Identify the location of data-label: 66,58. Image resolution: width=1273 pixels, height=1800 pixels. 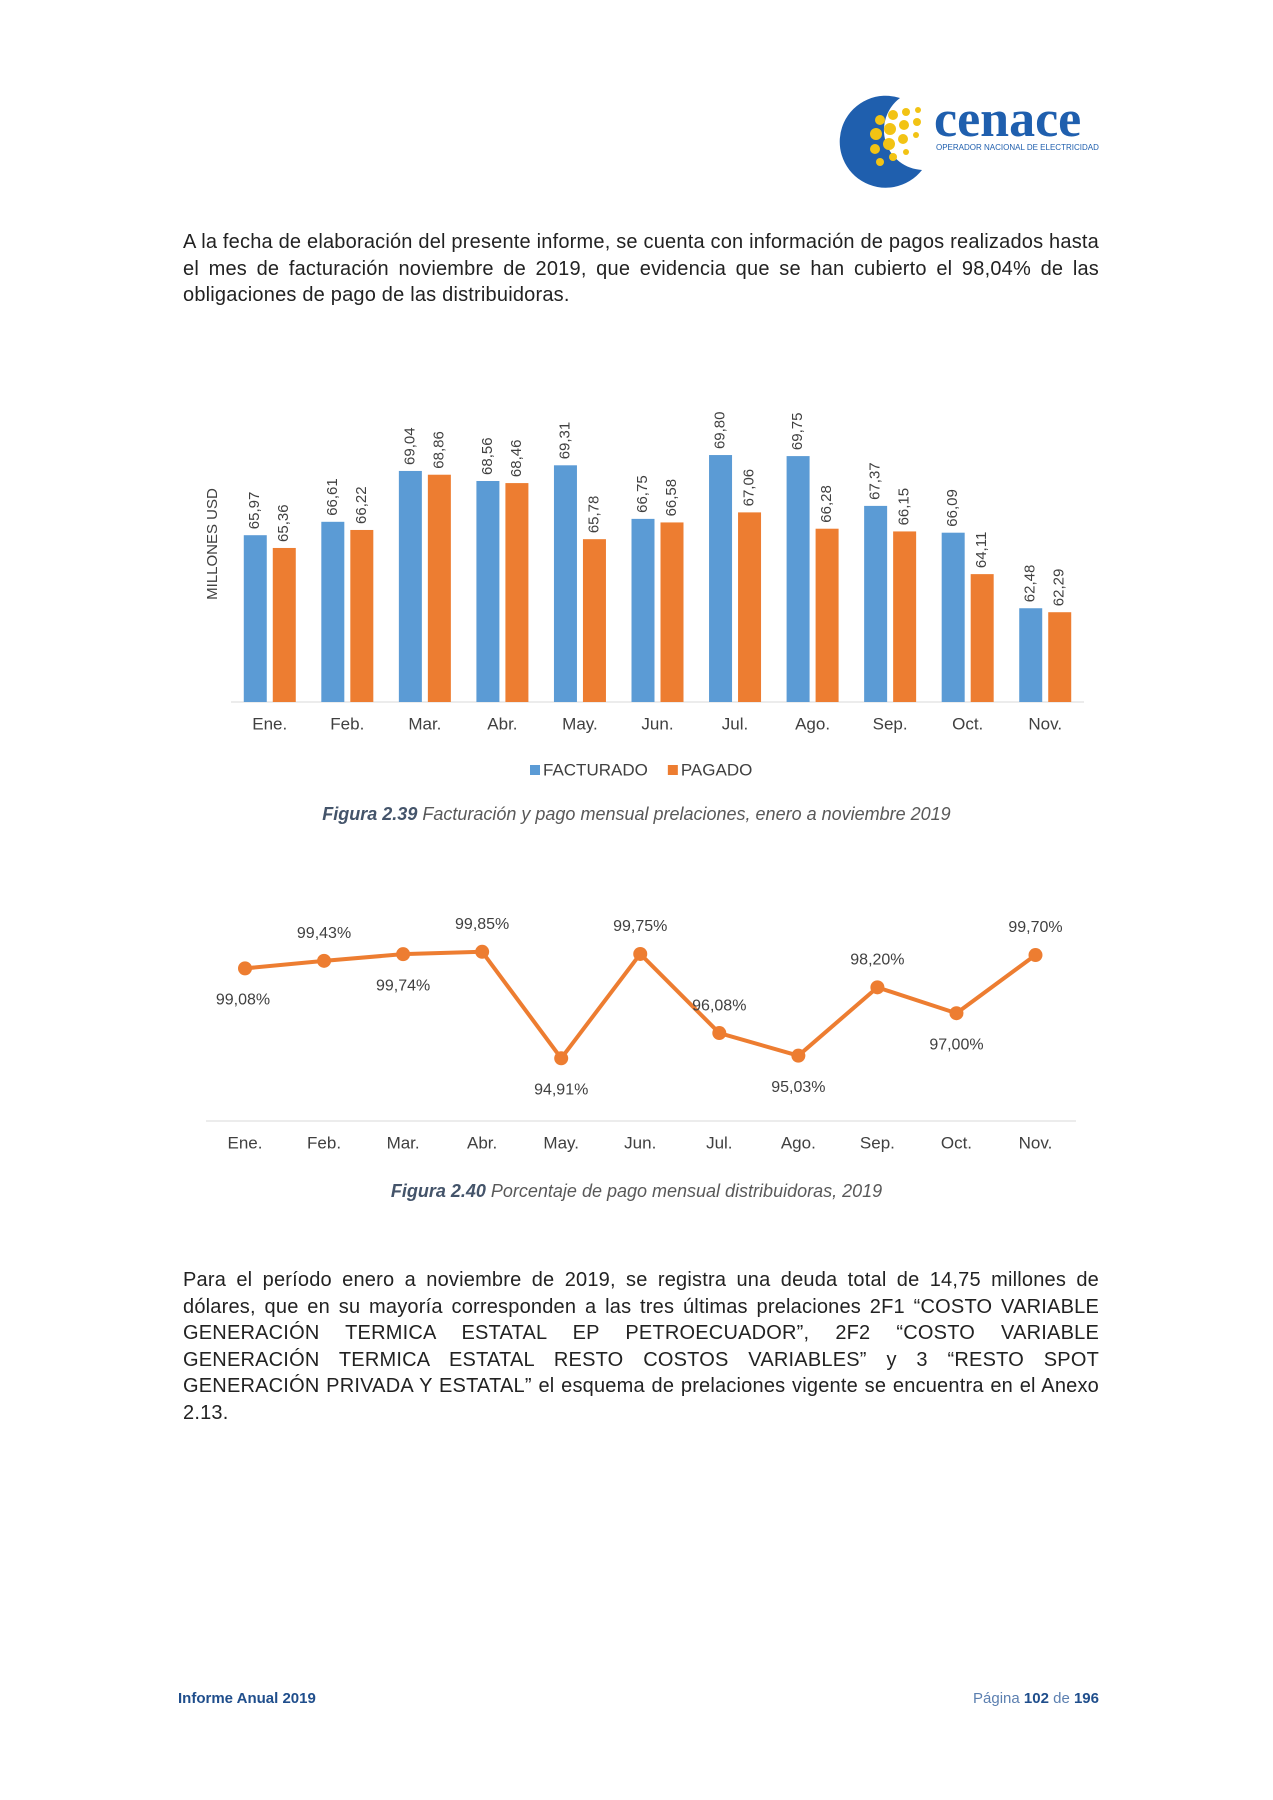
(671, 498).